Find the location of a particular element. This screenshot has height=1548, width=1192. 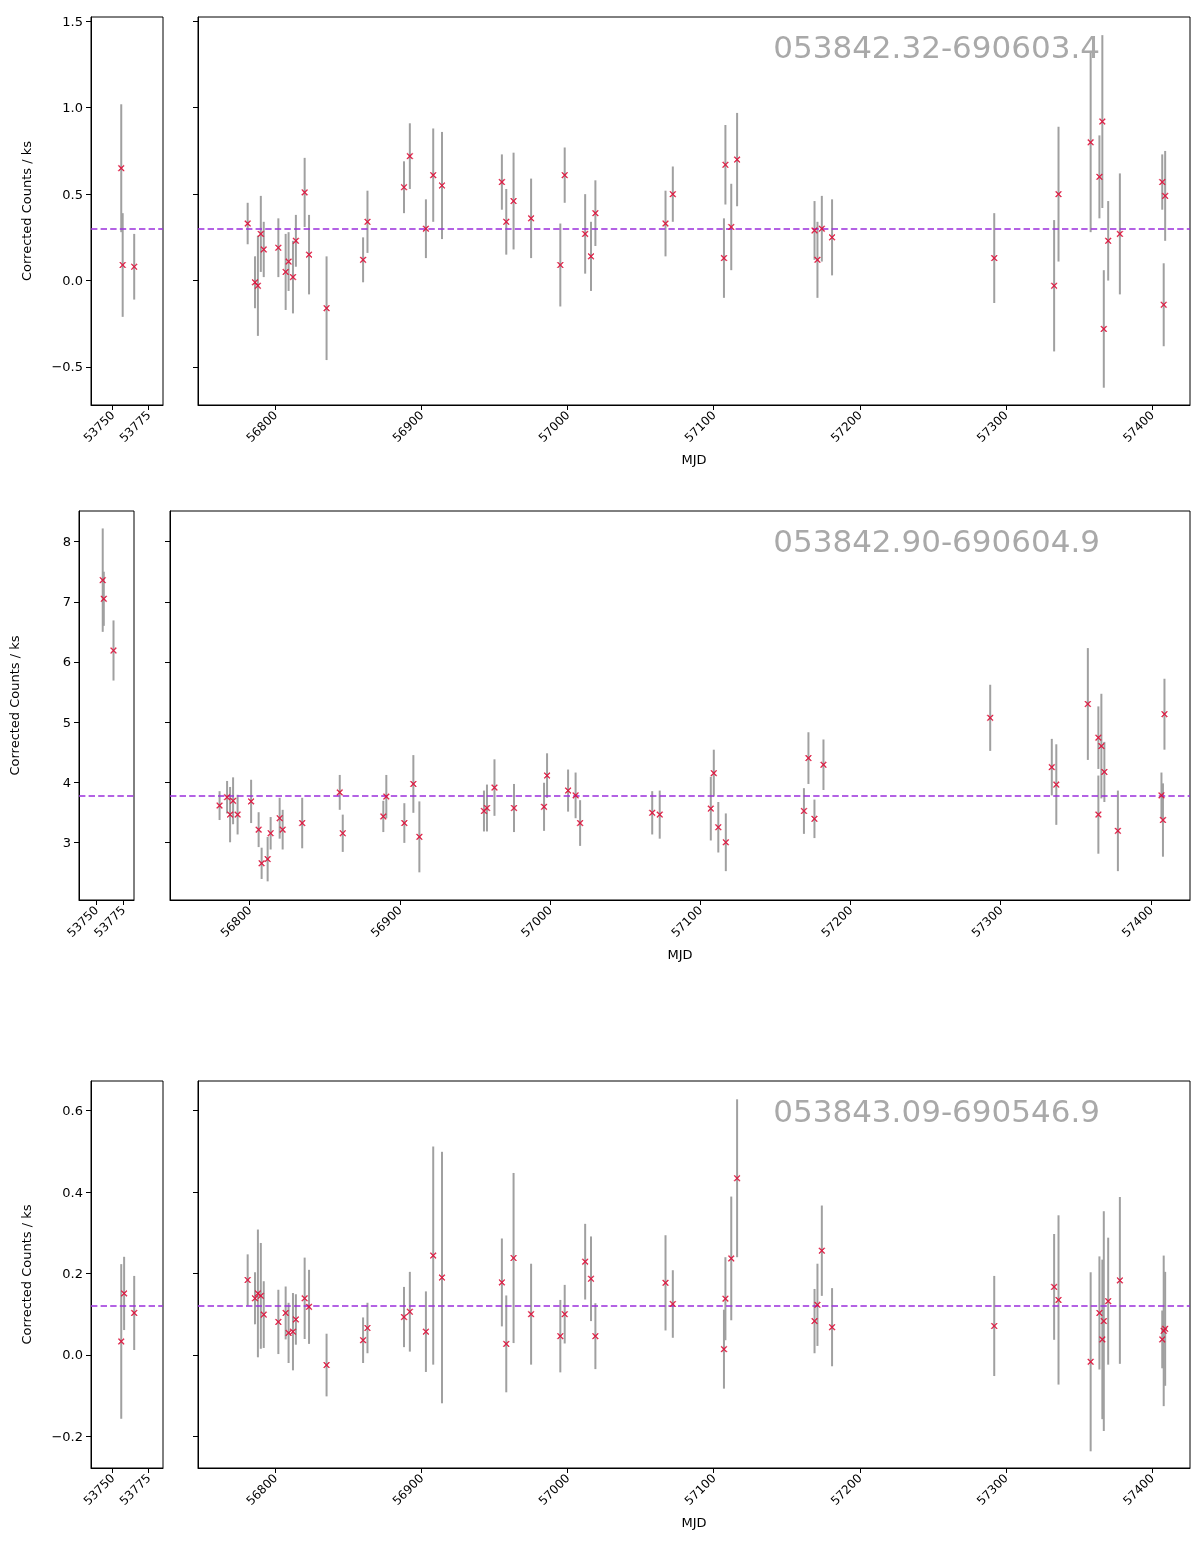

y-tick-label: 0.5 is located at coordinates (72, 194).